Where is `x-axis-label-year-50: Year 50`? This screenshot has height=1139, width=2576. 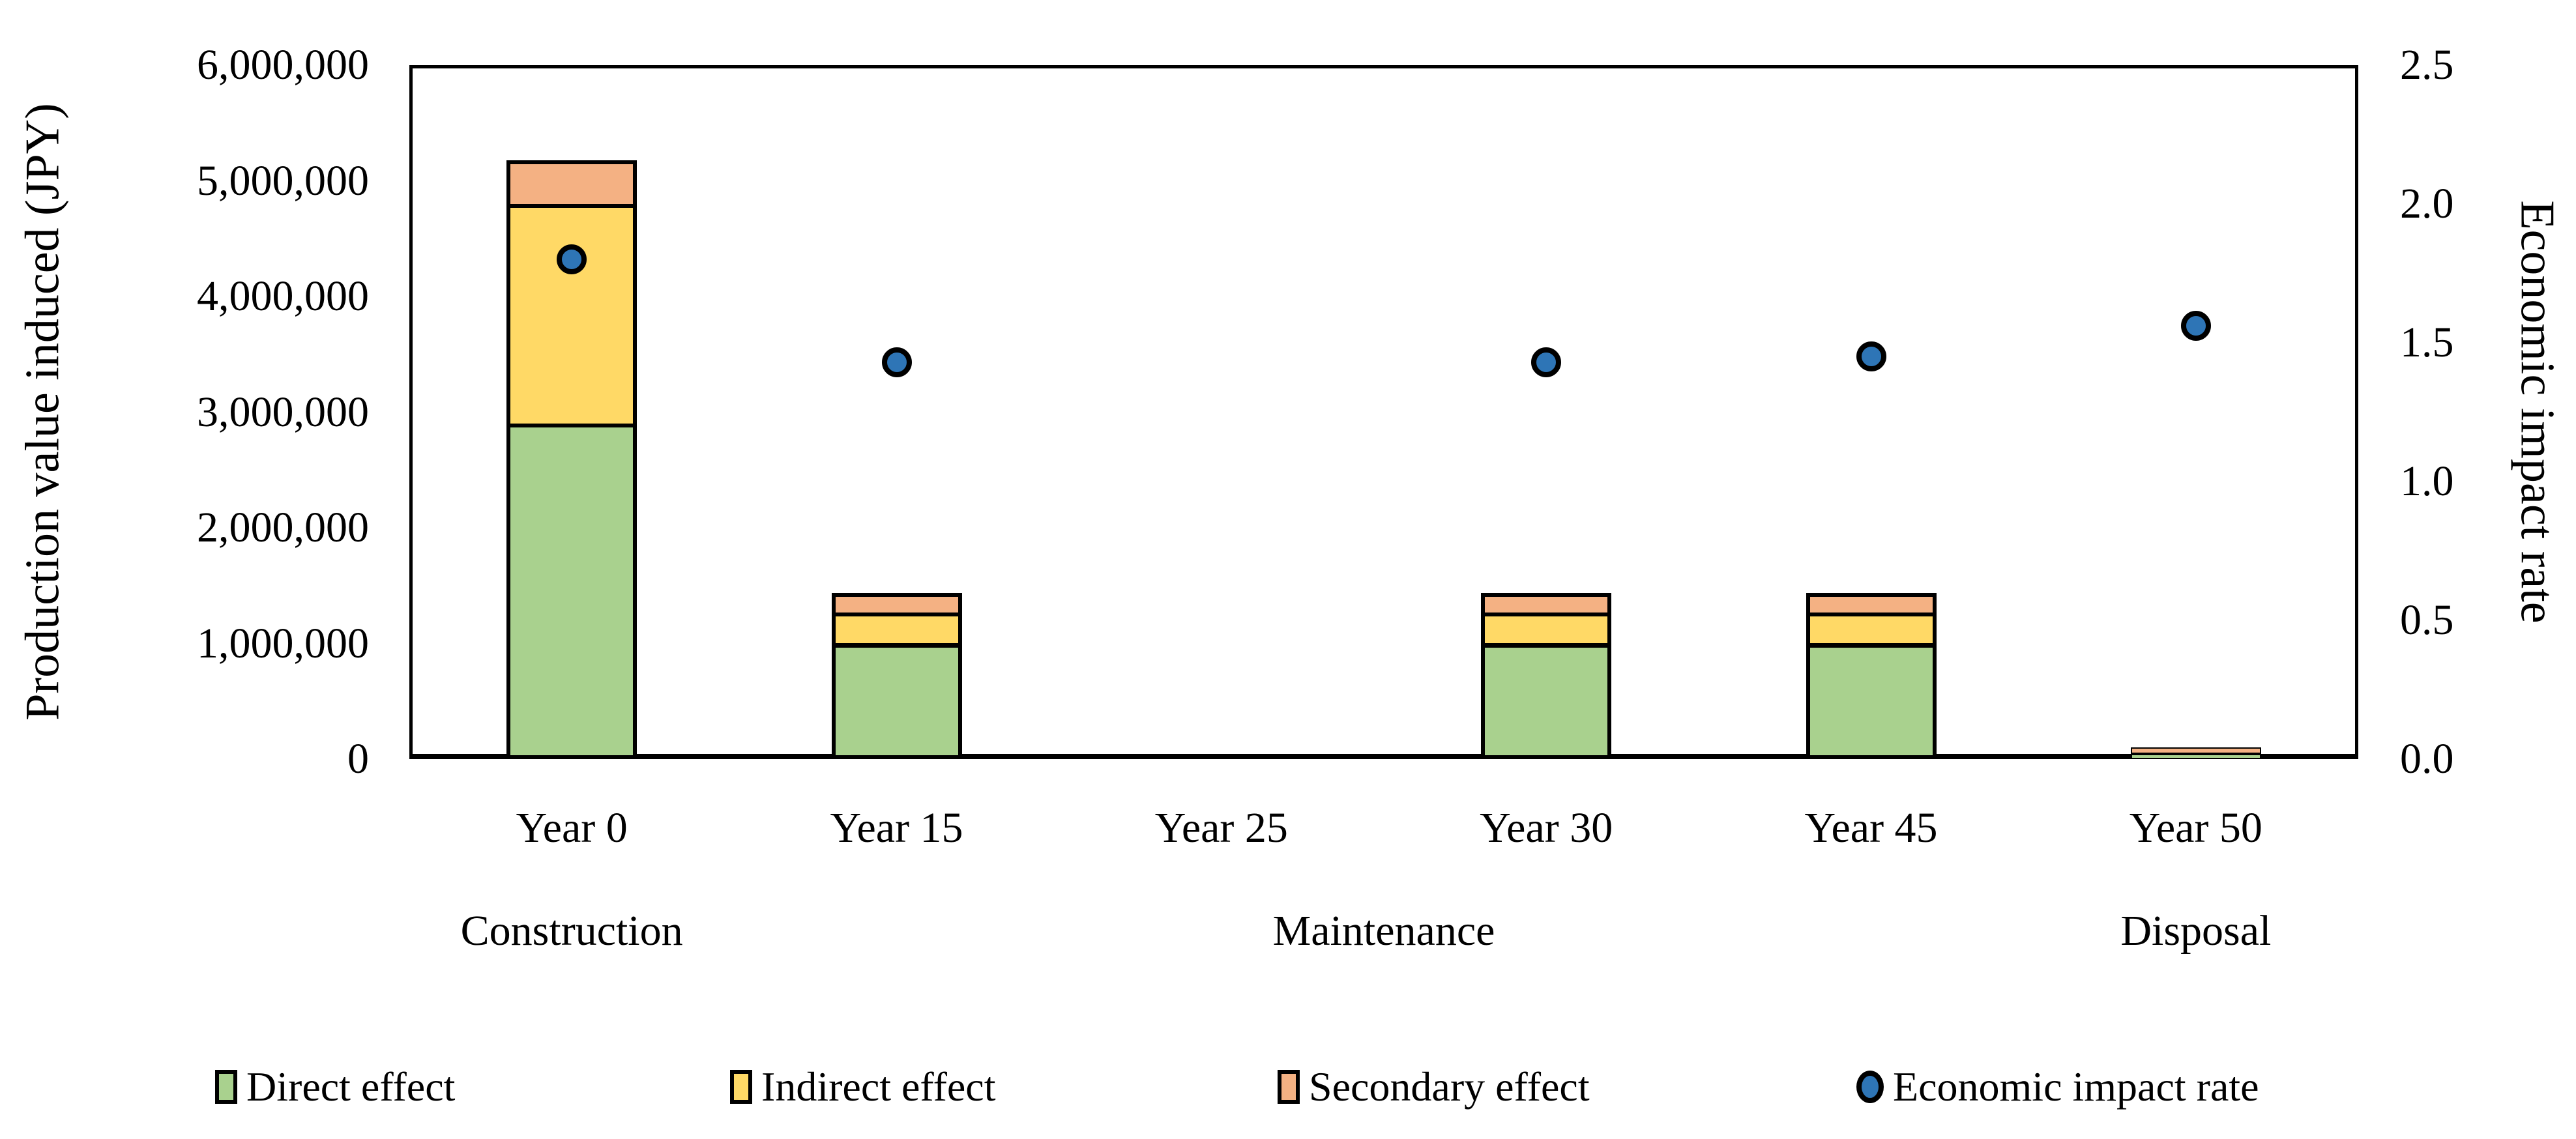 x-axis-label-year-50: Year 50 is located at coordinates (2195, 828).